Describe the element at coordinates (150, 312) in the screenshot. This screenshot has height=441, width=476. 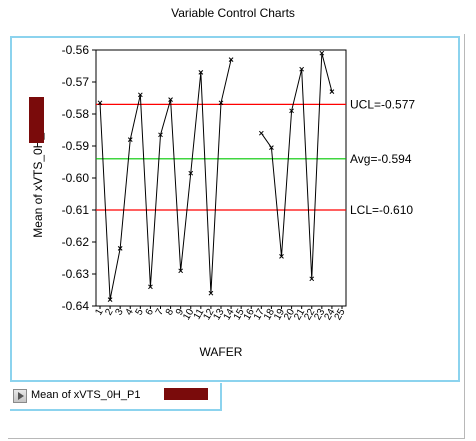
I see `x-tick-label: 6` at that location.